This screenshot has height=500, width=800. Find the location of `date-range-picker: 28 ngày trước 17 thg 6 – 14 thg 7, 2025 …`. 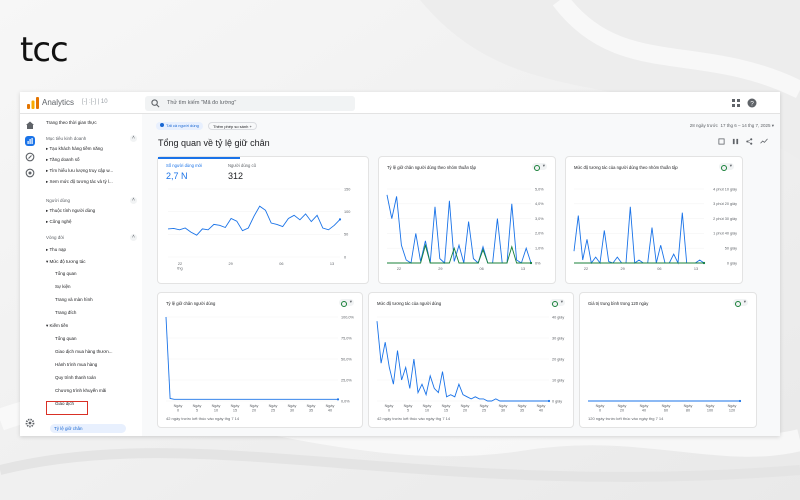

date-range-picker: 28 ngày trước 17 thg 6 – 14 thg 7, 2025 … is located at coordinates (731, 125).